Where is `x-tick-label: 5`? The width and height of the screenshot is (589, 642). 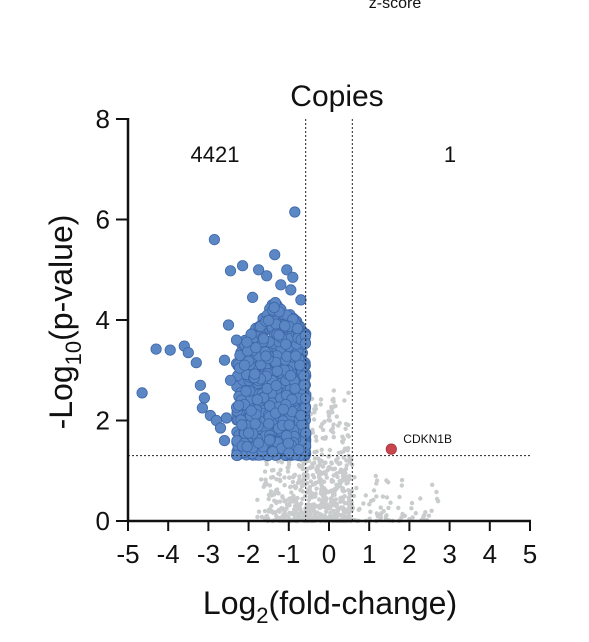 x-tick-label: 5 is located at coordinates (530, 554).